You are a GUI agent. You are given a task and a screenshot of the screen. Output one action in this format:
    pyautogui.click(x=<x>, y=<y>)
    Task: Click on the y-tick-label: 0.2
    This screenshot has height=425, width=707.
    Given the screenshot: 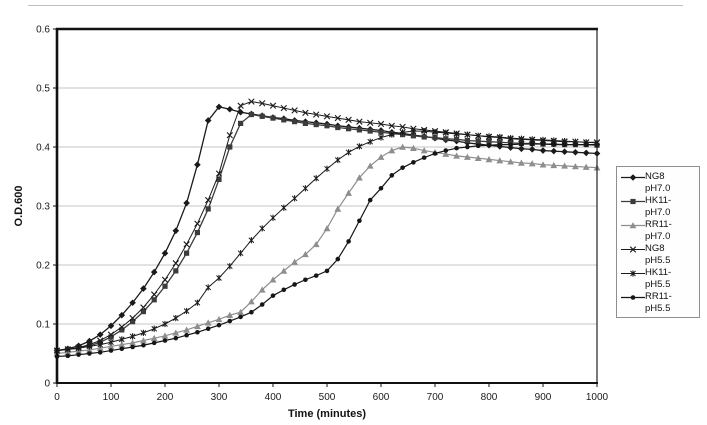 What is the action you would take?
    pyautogui.click(x=43, y=266)
    